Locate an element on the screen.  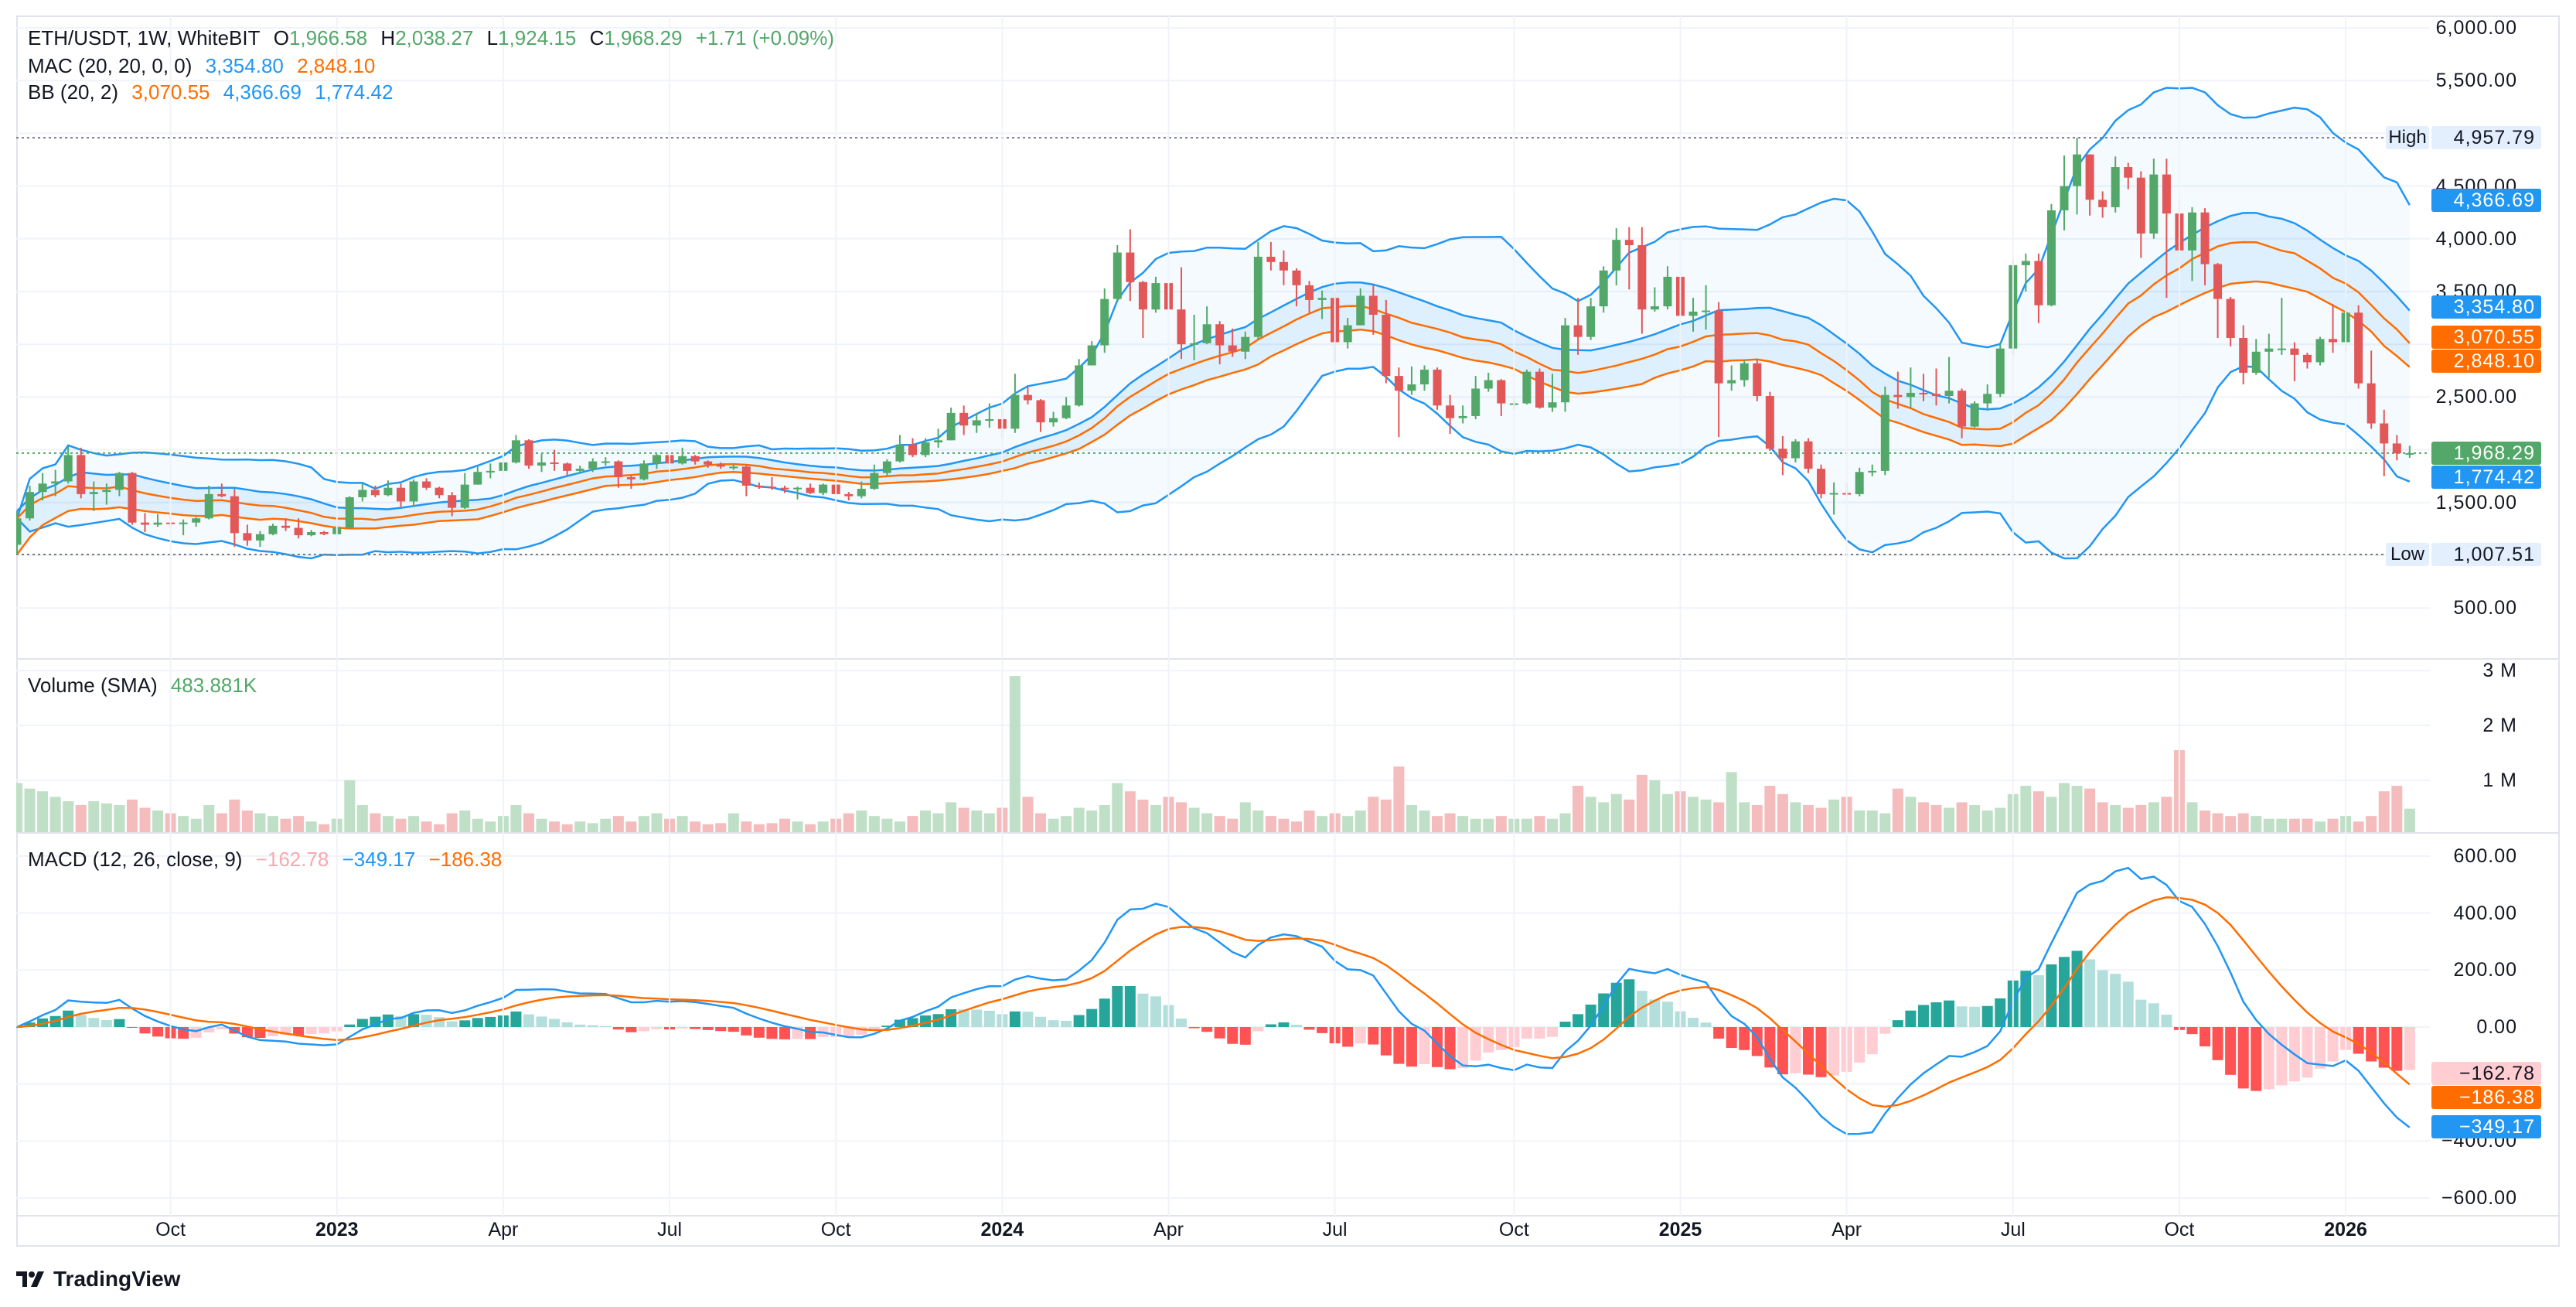
close-value: 1,968.29 is located at coordinates (643, 38).